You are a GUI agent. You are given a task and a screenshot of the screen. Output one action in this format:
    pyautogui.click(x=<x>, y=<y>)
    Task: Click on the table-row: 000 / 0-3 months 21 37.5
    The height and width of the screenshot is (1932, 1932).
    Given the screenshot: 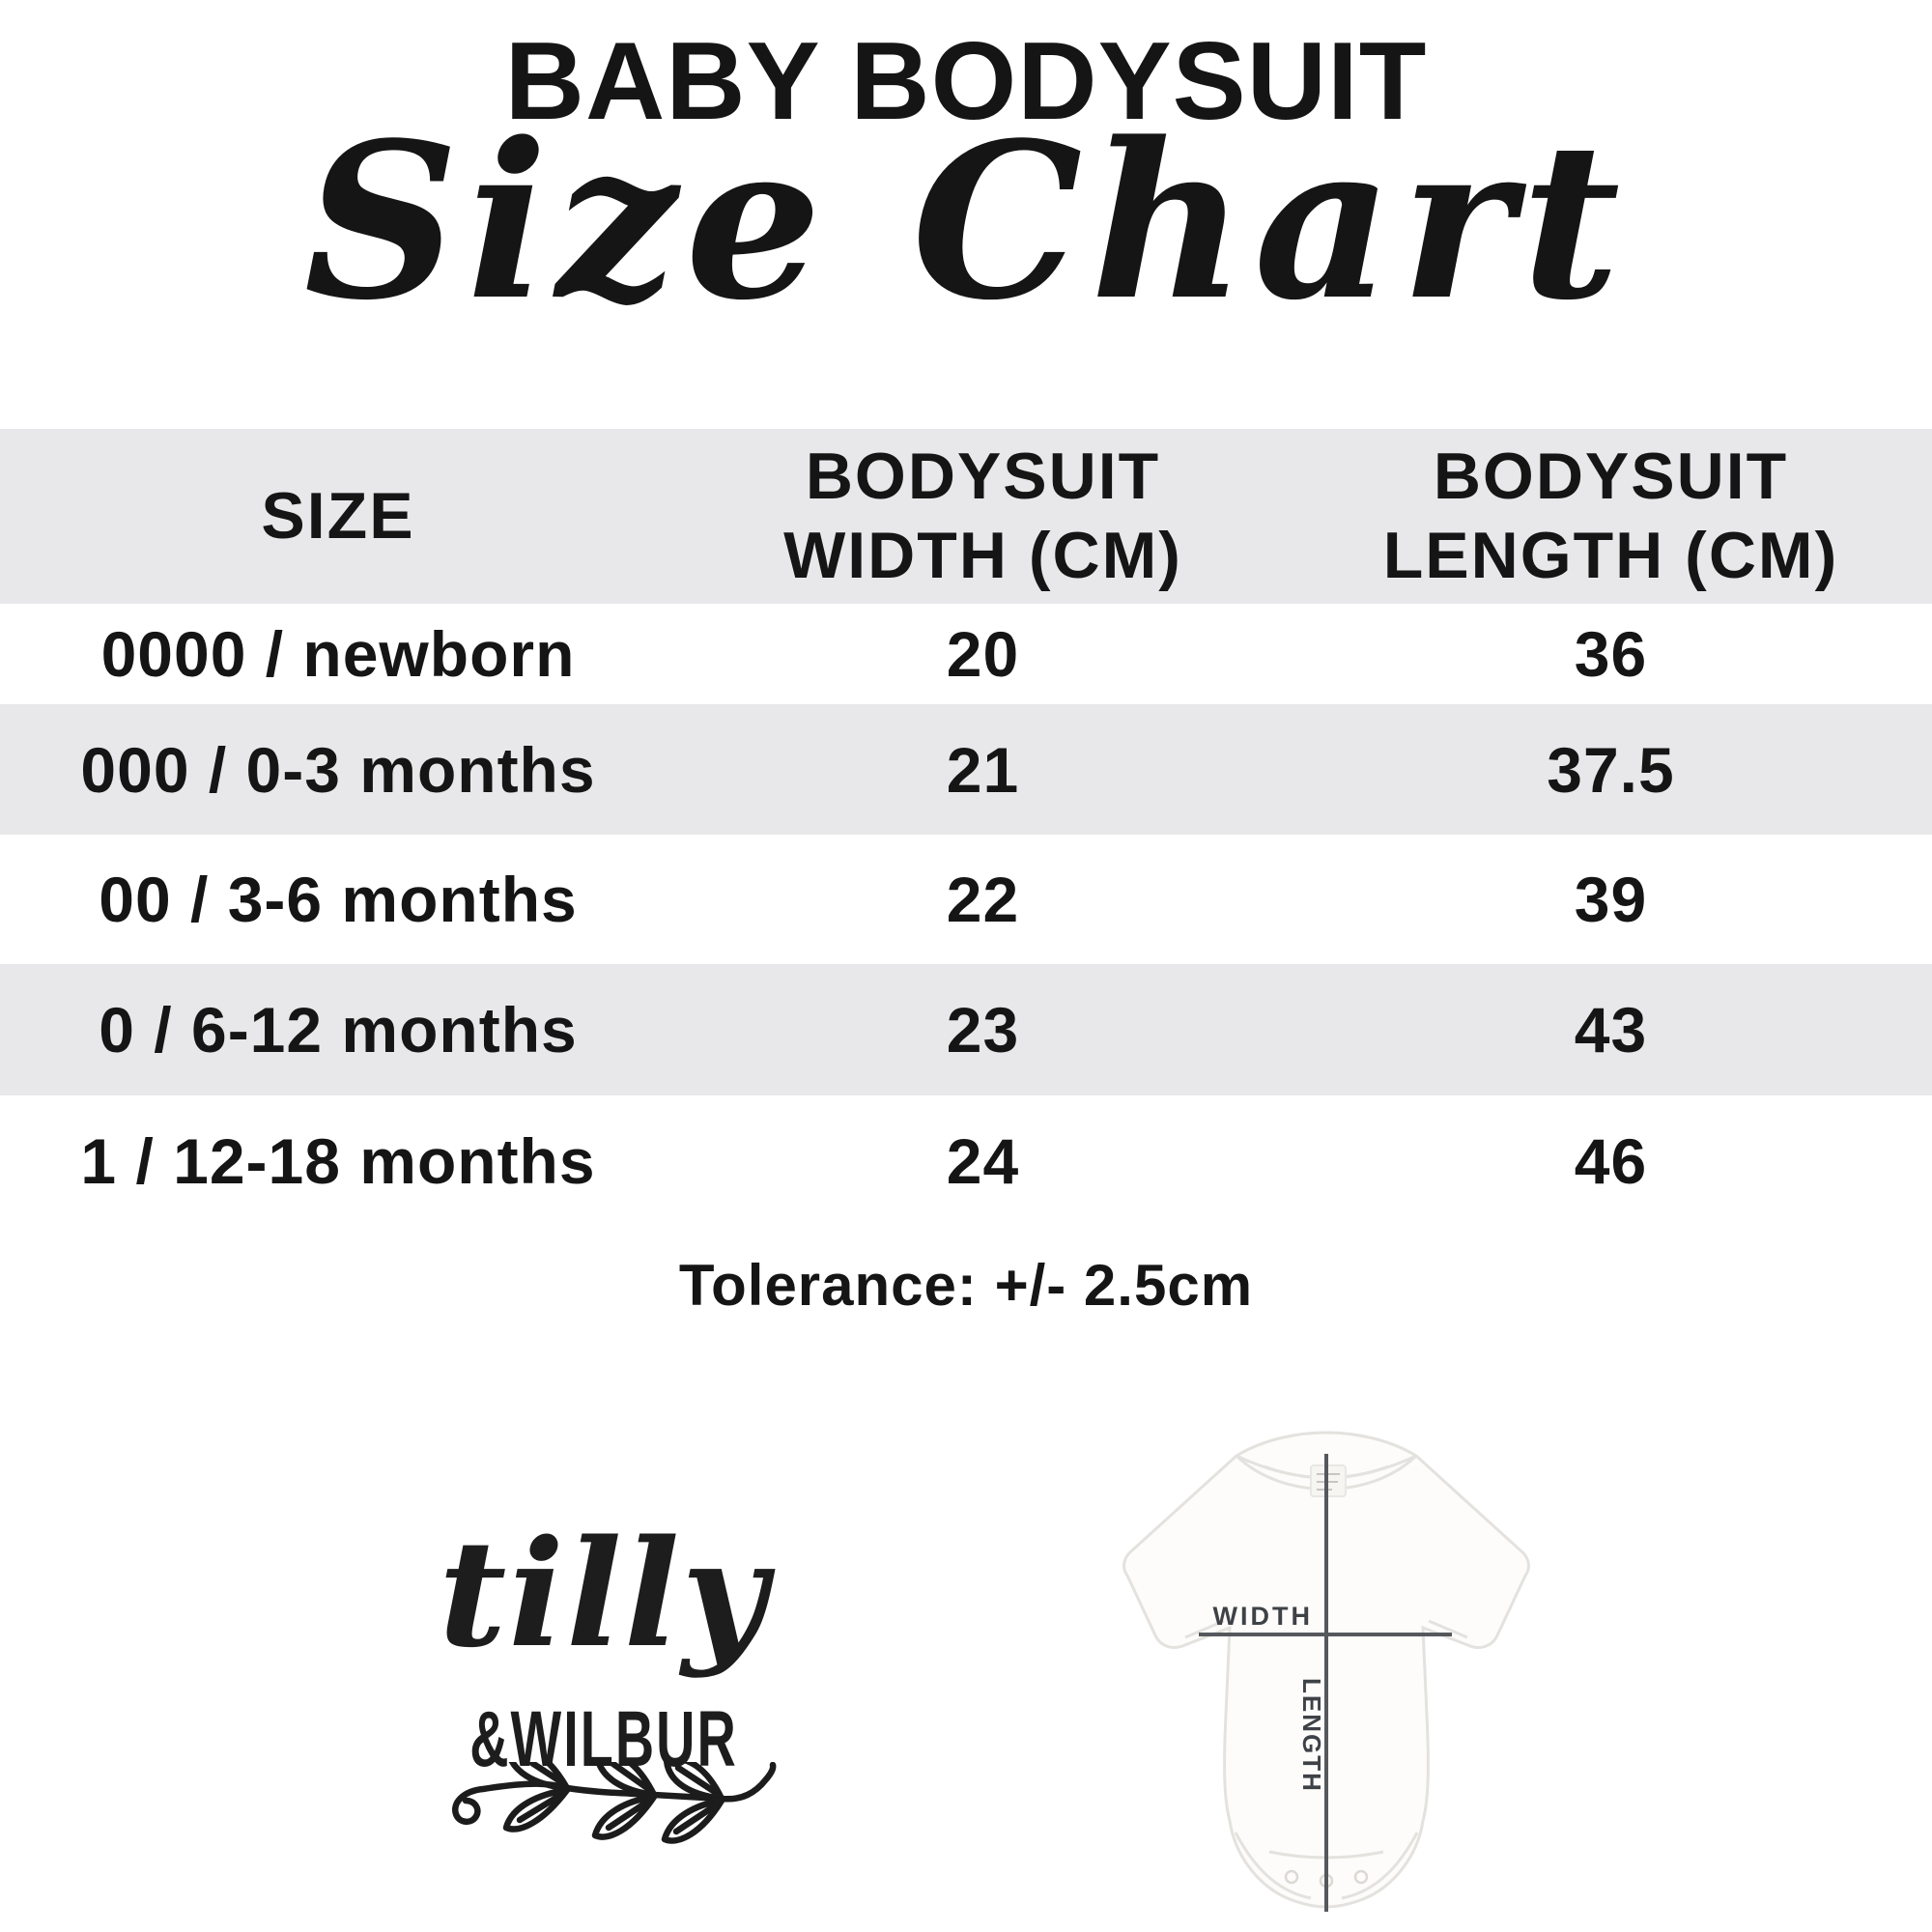 What is the action you would take?
    pyautogui.click(x=966, y=769)
    